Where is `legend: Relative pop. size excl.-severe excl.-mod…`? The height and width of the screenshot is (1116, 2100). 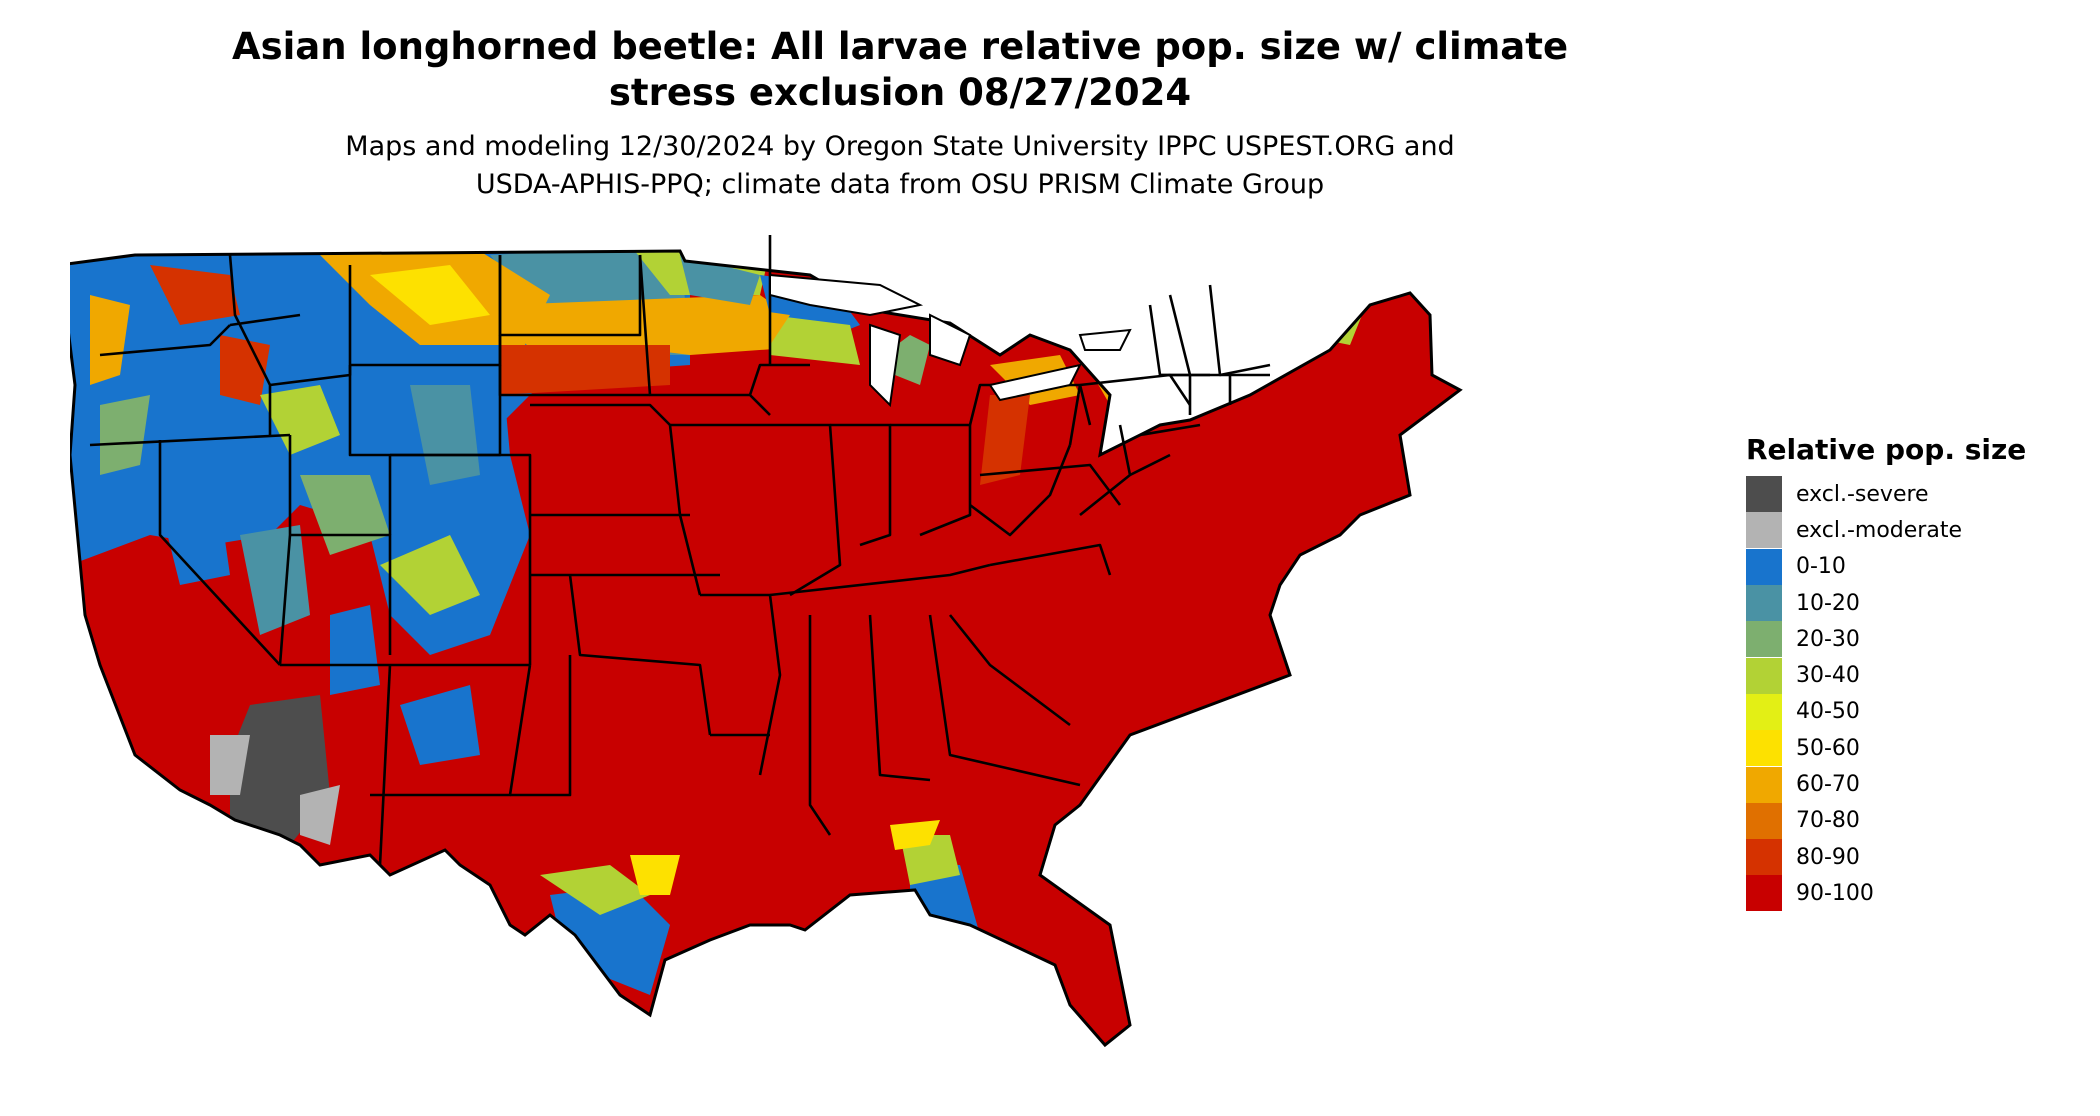 legend: Relative pop. size excl.-severe excl.-mod… is located at coordinates (1886, 672).